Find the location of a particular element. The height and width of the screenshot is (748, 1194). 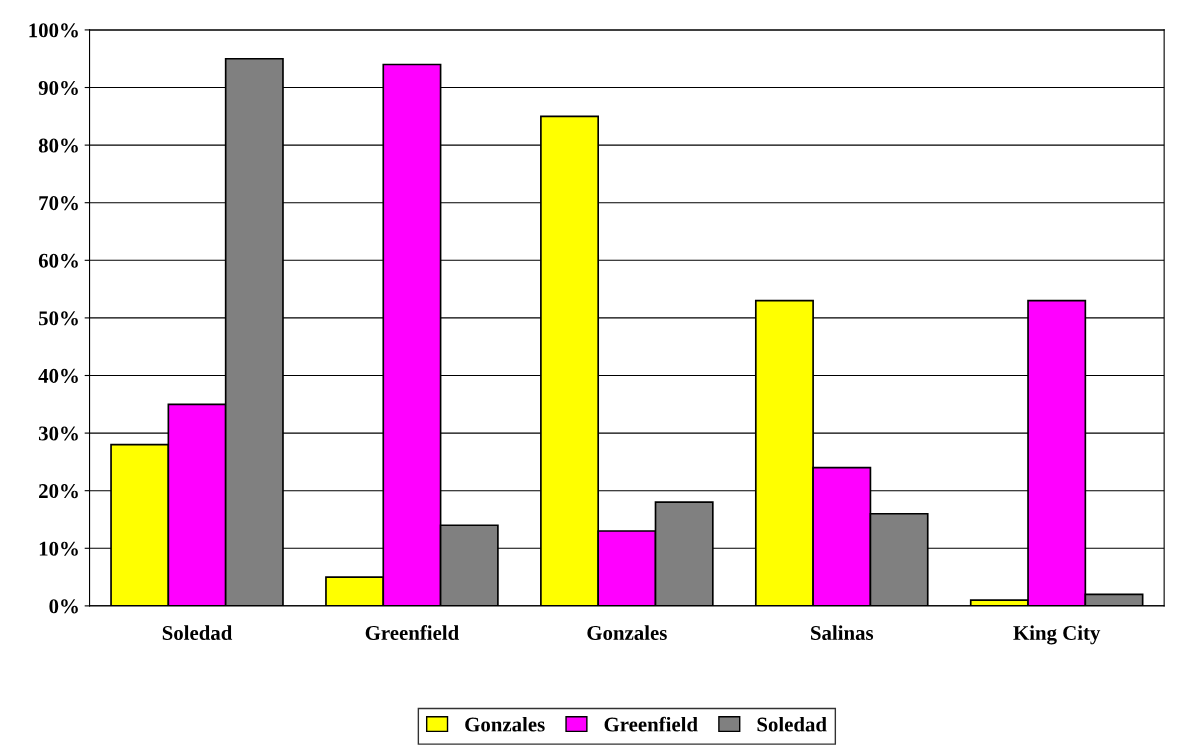

y-tick-label: 50% is located at coordinates (58, 318).